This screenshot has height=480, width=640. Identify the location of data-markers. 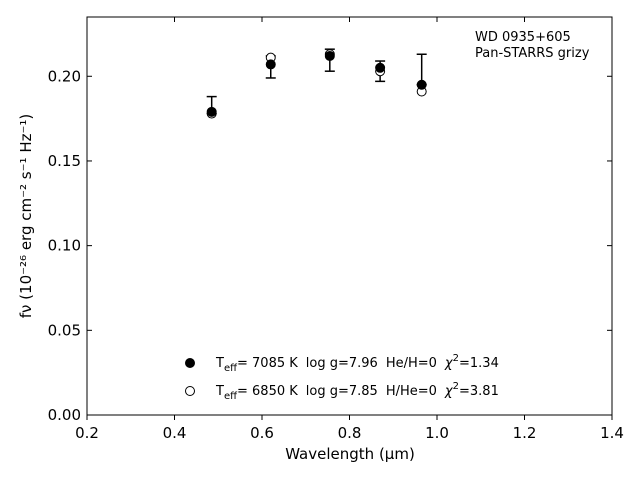
(316, 84).